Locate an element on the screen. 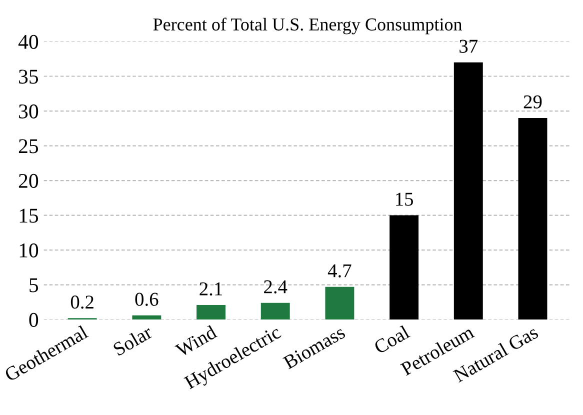  y-tick-label: 30 is located at coordinates (28, 111).